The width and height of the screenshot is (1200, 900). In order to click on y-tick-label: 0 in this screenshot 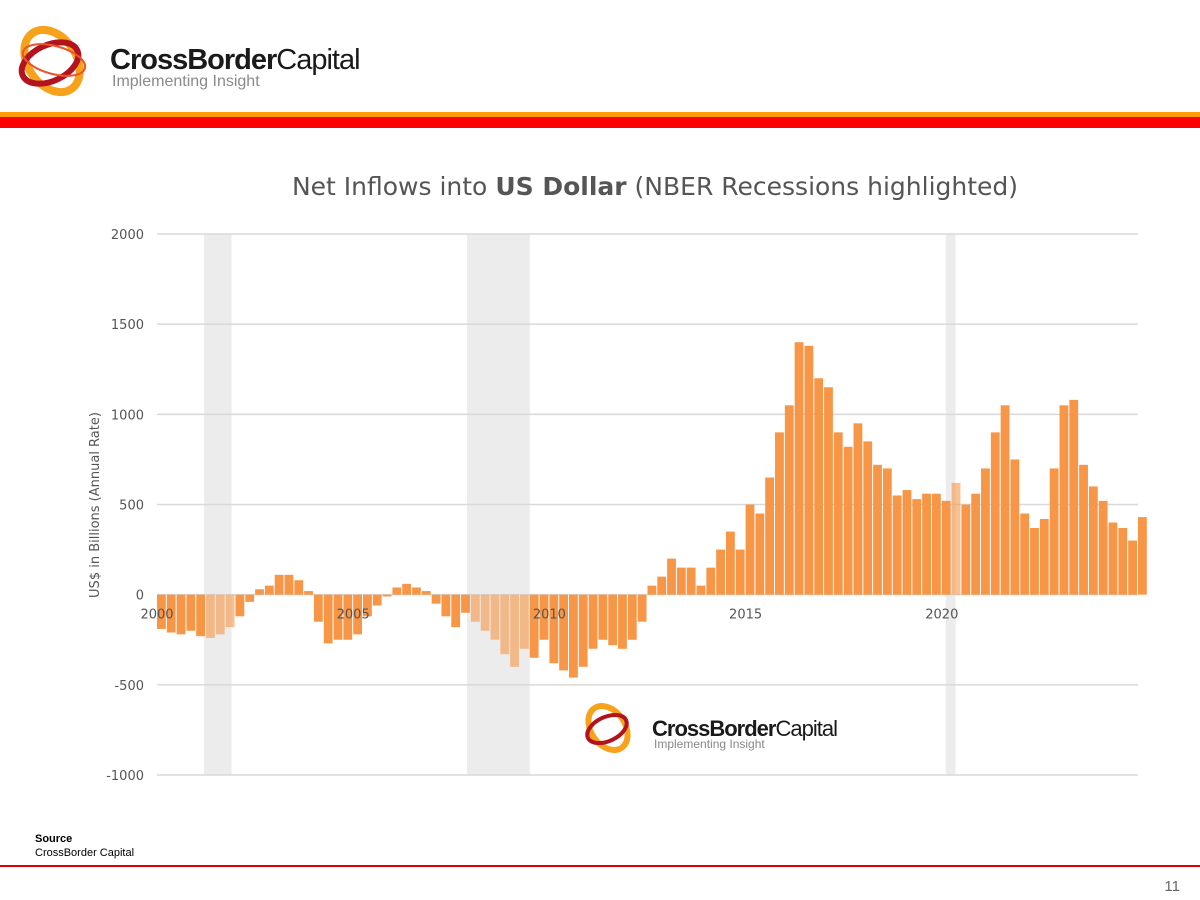, I will do `click(140, 596)`.